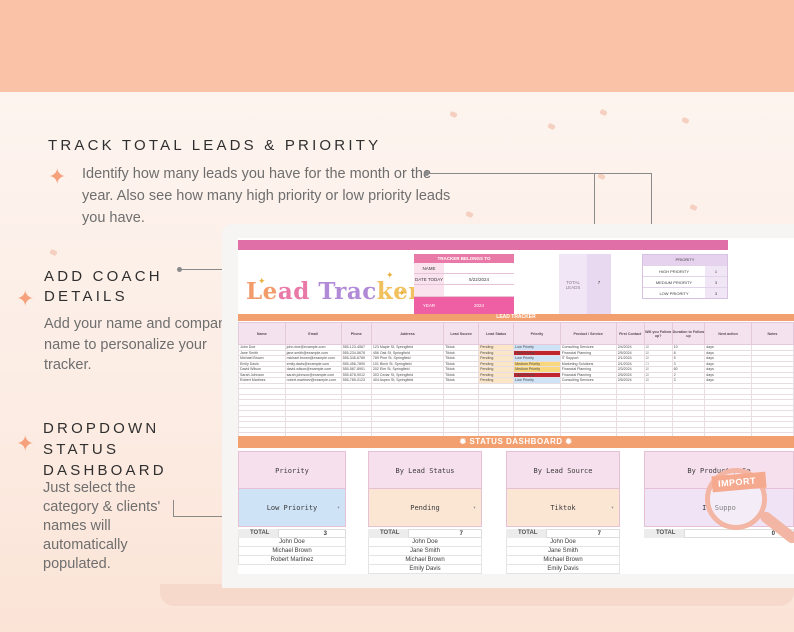 The width and height of the screenshot is (794, 632). I want to click on priority-dropdown: Low Priority ▾, so click(292, 508).